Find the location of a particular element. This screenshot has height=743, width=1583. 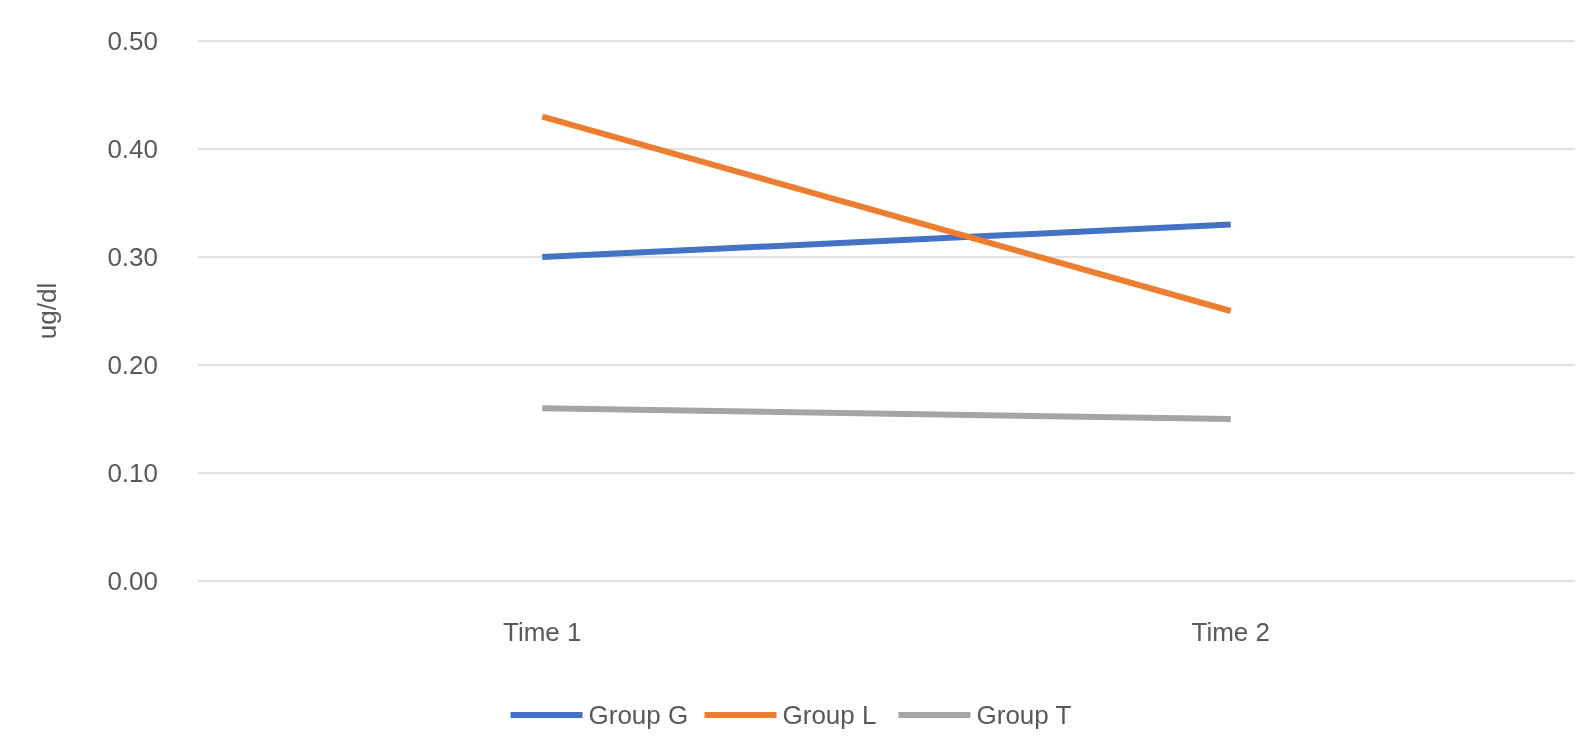

legend-label: Group T is located at coordinates (1024, 715).